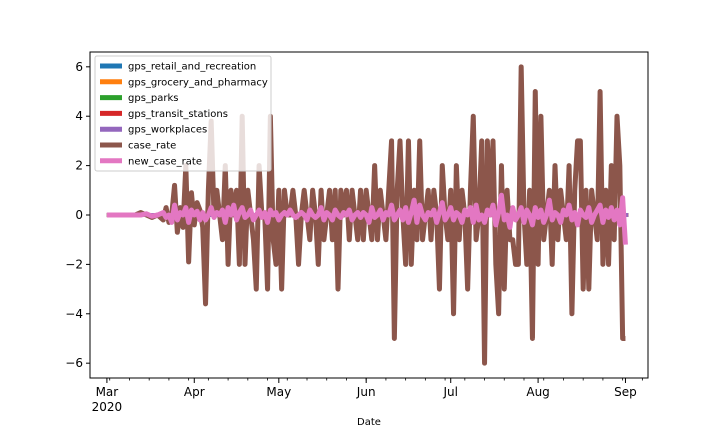 This screenshot has width=720, height=432. I want to click on legend-label-gps-grocery-and-pharmacy: gps_grocery_and_pharmacy, so click(198, 82).